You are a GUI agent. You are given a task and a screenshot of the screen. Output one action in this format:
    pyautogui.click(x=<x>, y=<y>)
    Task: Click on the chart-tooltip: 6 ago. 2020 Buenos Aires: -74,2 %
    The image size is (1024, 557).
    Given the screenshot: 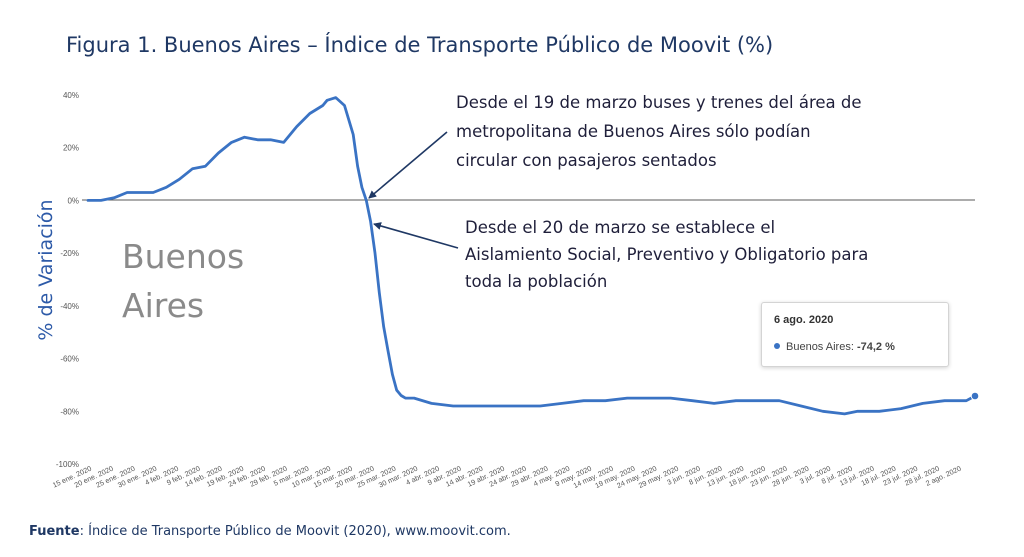 What is the action you would take?
    pyautogui.click(x=855, y=334)
    